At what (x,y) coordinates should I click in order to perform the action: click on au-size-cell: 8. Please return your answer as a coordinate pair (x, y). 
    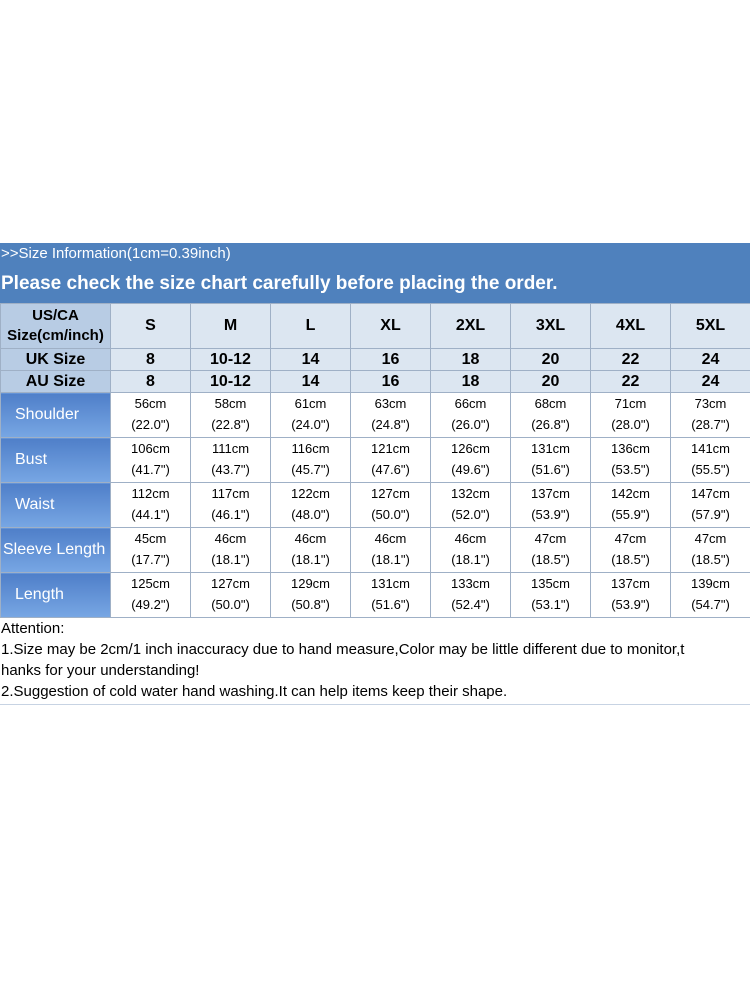
    Looking at the image, I should click on (150, 381).